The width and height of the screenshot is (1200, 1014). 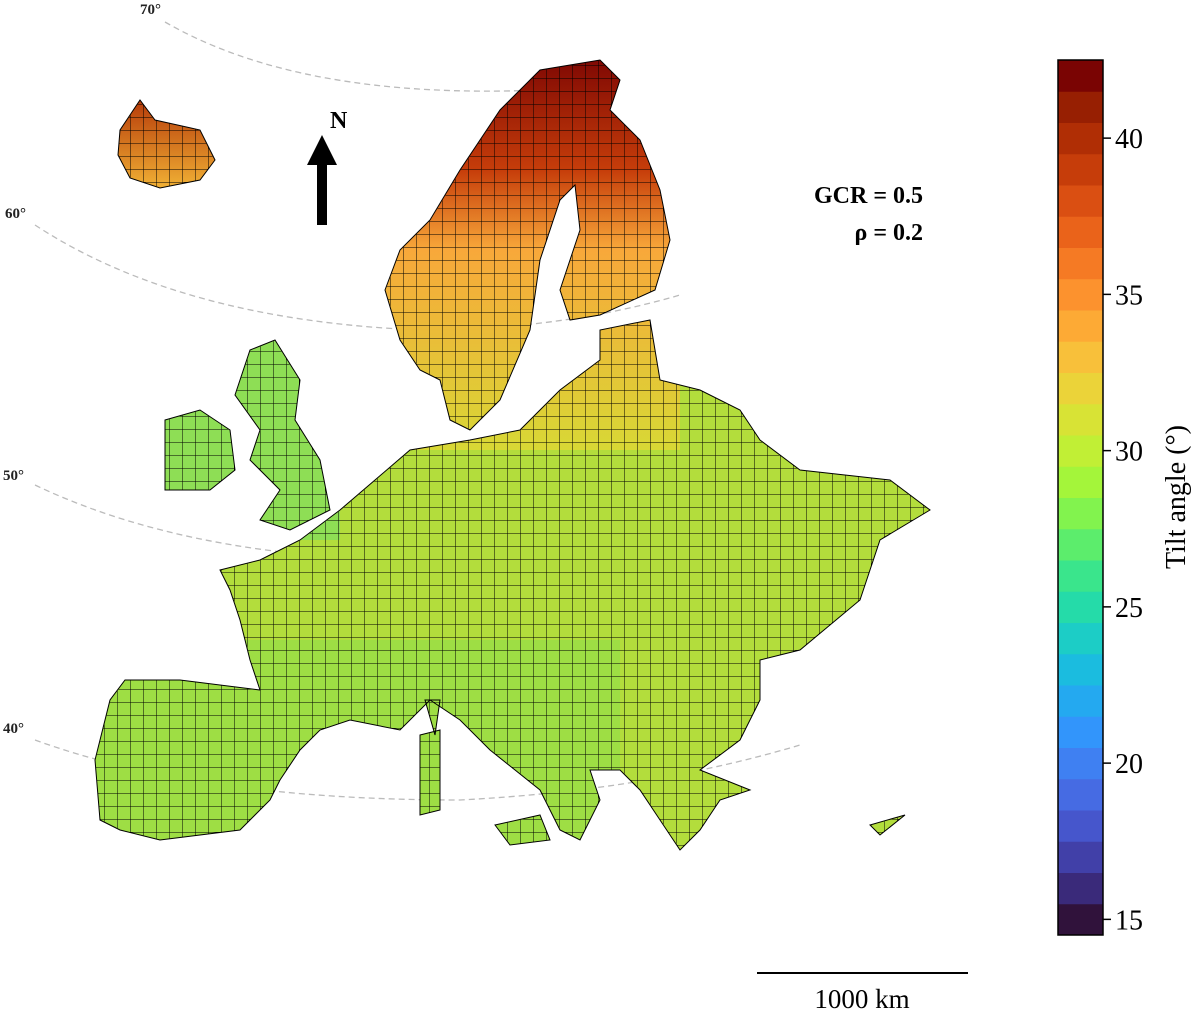 I want to click on latitude-label: 50°, so click(x=13, y=476).